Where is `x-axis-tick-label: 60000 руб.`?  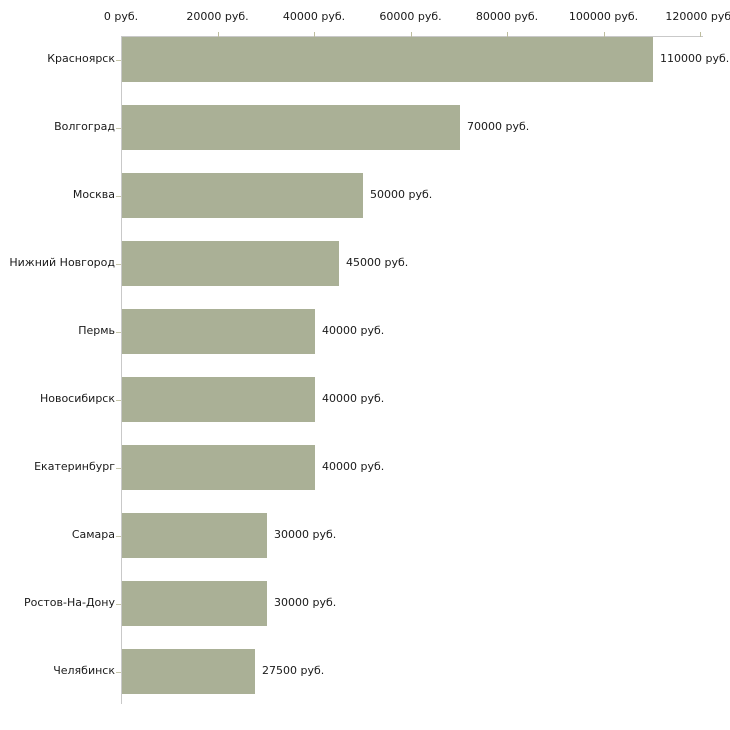 x-axis-tick-label: 60000 руб. is located at coordinates (410, 16).